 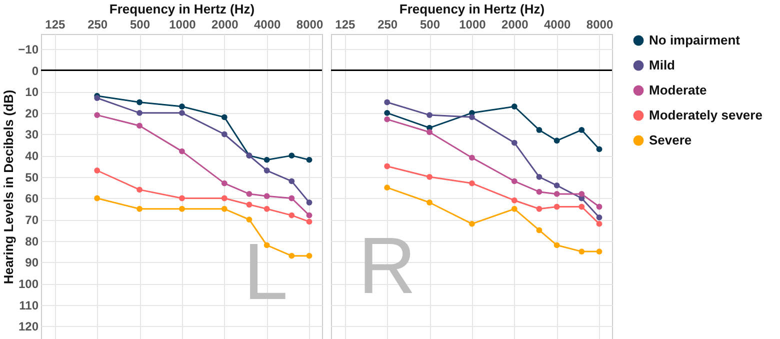 I want to click on y-tick-label: 120, so click(x=28, y=327).